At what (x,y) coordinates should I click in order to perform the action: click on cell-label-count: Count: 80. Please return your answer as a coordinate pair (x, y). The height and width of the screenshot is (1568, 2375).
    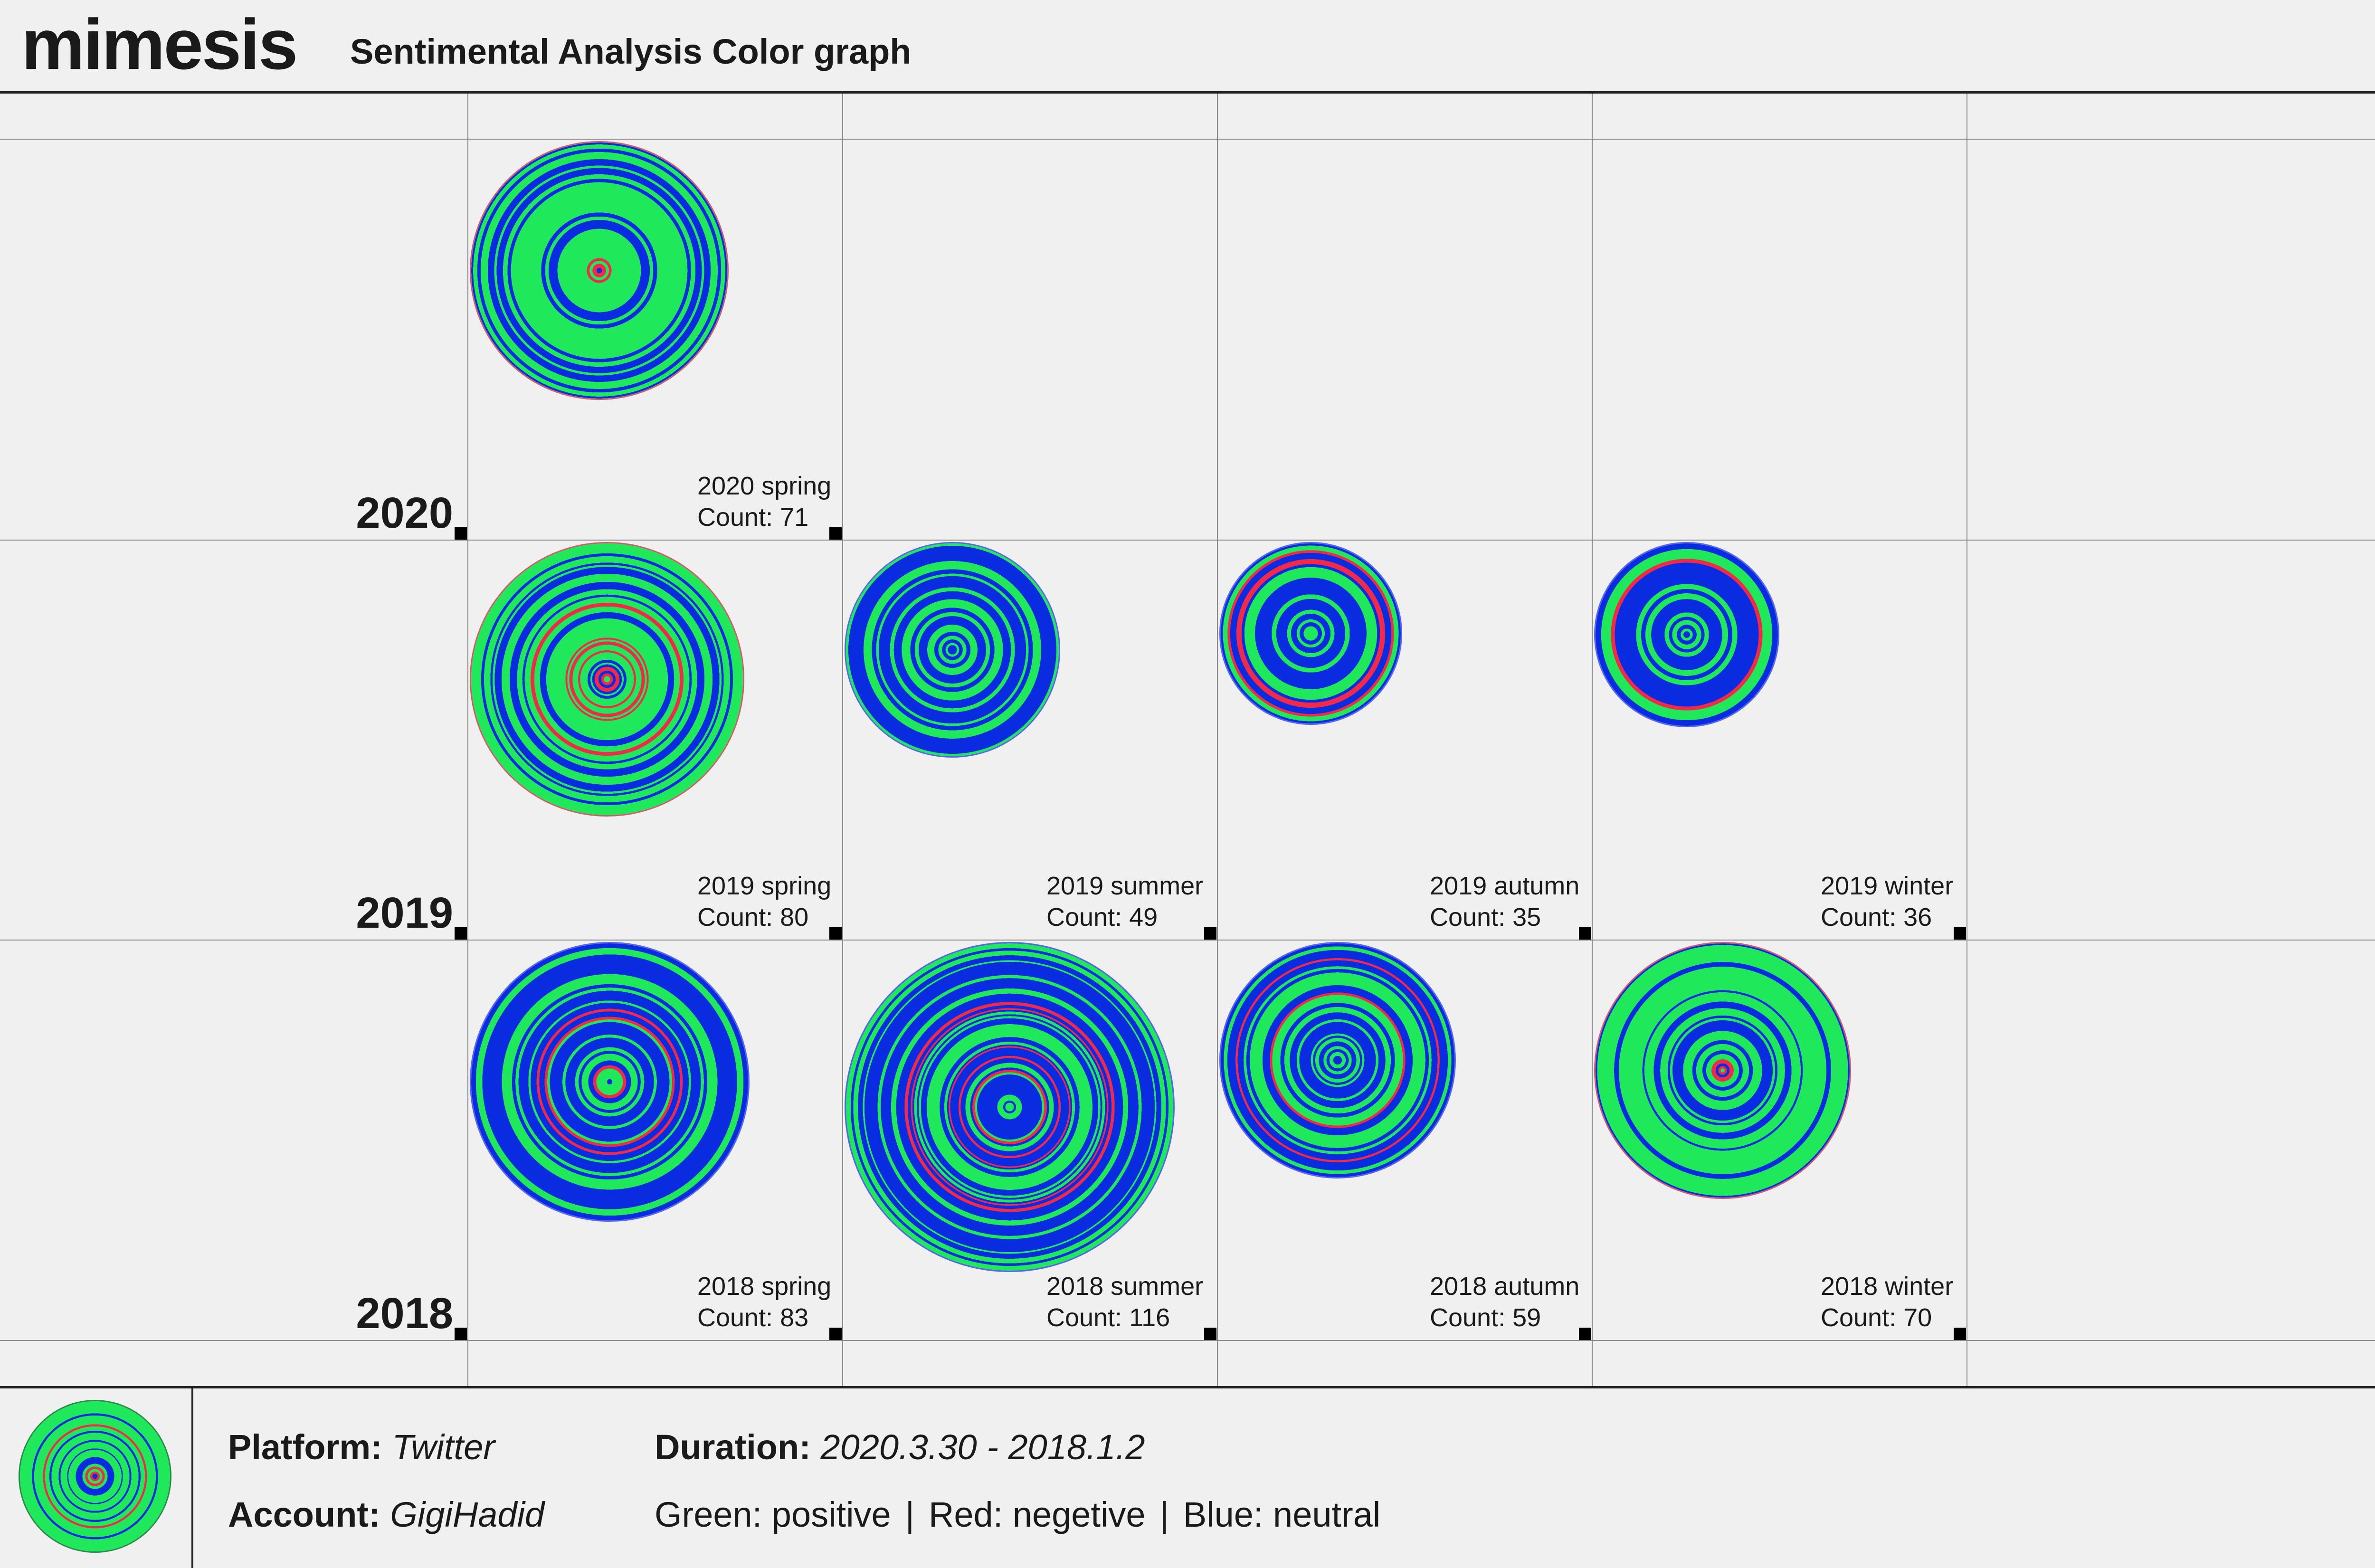
    Looking at the image, I should click on (753, 917).